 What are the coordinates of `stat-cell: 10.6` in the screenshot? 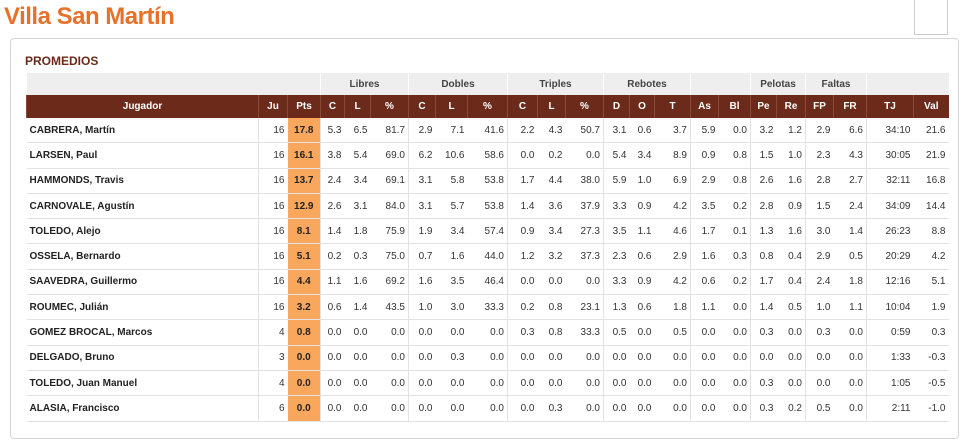 It's located at (451, 155).